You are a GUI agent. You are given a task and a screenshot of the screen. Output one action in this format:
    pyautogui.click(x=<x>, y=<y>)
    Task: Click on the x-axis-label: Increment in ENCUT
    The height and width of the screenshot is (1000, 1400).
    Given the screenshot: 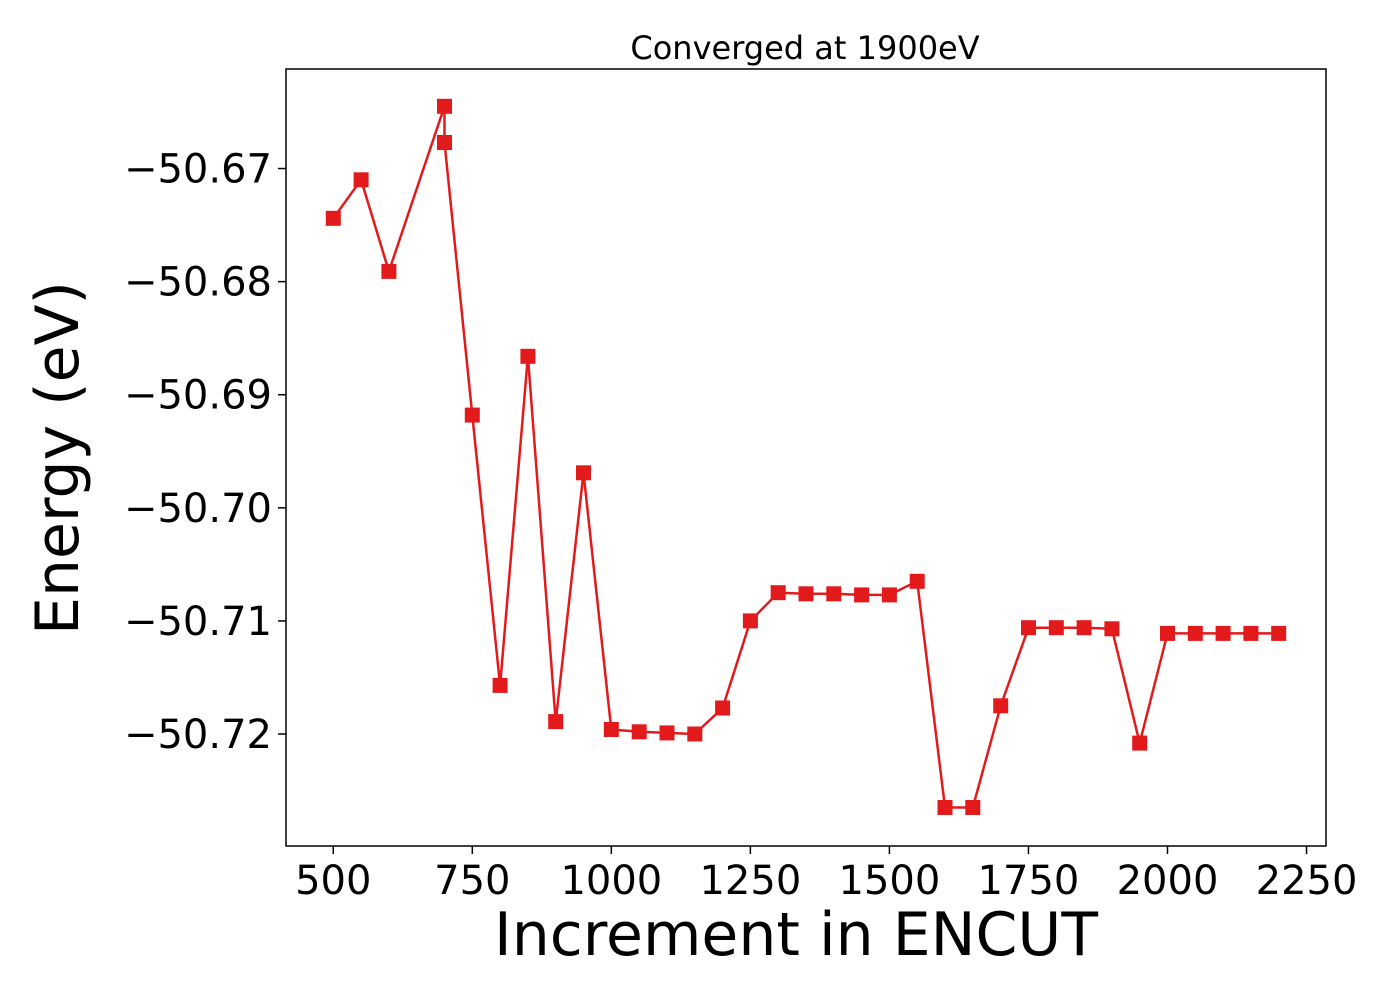 What is the action you would take?
    pyautogui.click(x=796, y=935)
    